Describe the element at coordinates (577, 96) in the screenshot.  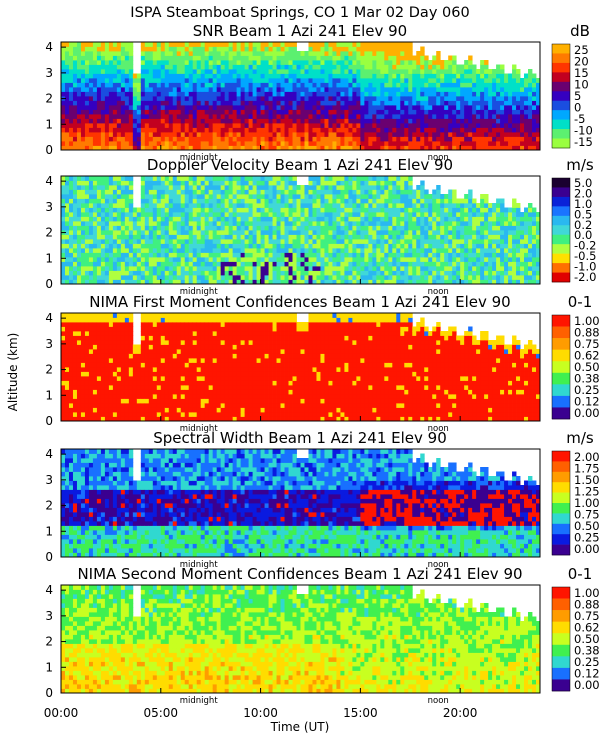
I see `colorbar-label: 5` at that location.